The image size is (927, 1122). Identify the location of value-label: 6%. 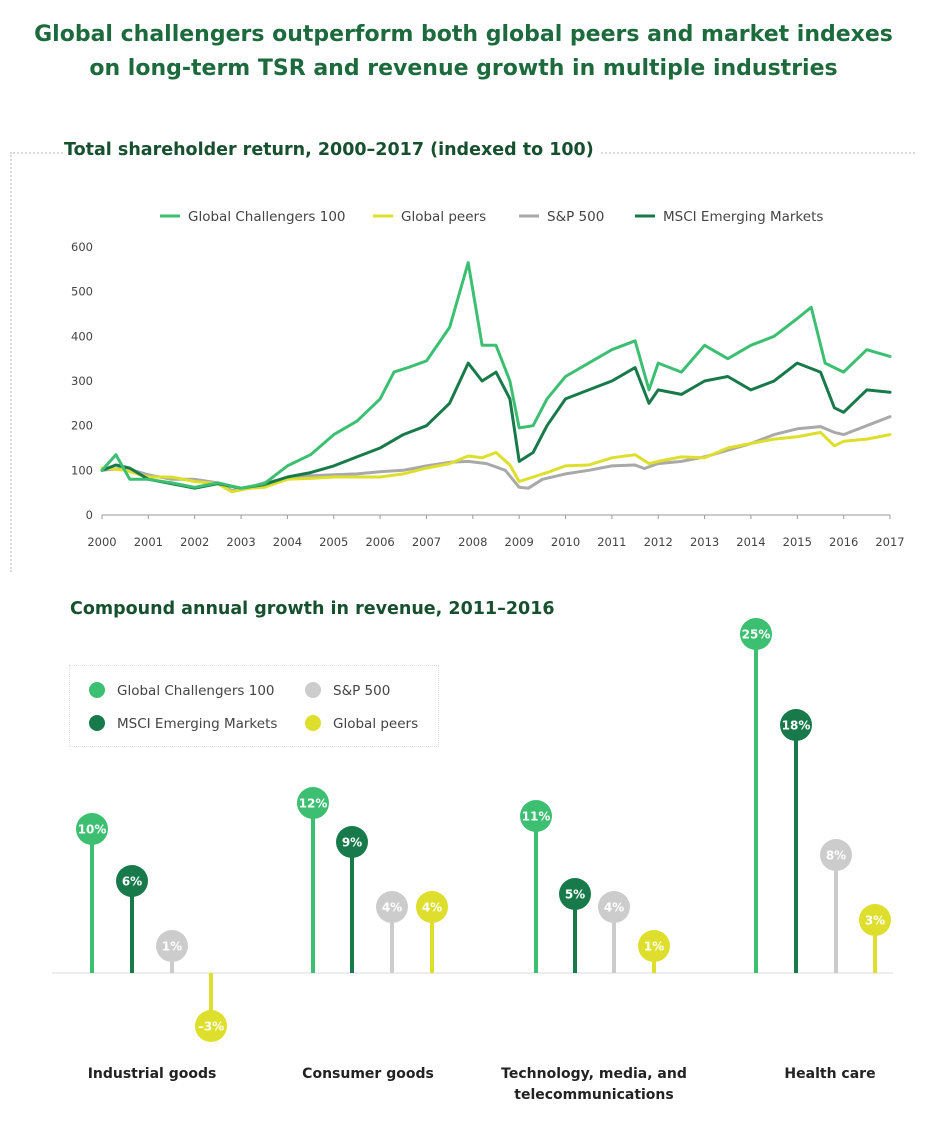
(132, 882).